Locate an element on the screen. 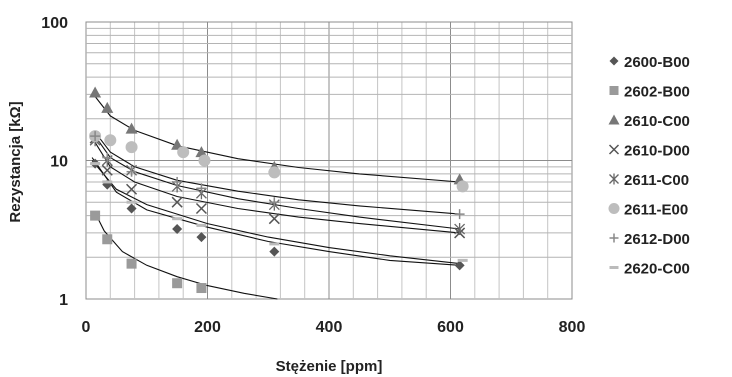 The image size is (732, 377). x-tick-label: 600 is located at coordinates (450, 327).